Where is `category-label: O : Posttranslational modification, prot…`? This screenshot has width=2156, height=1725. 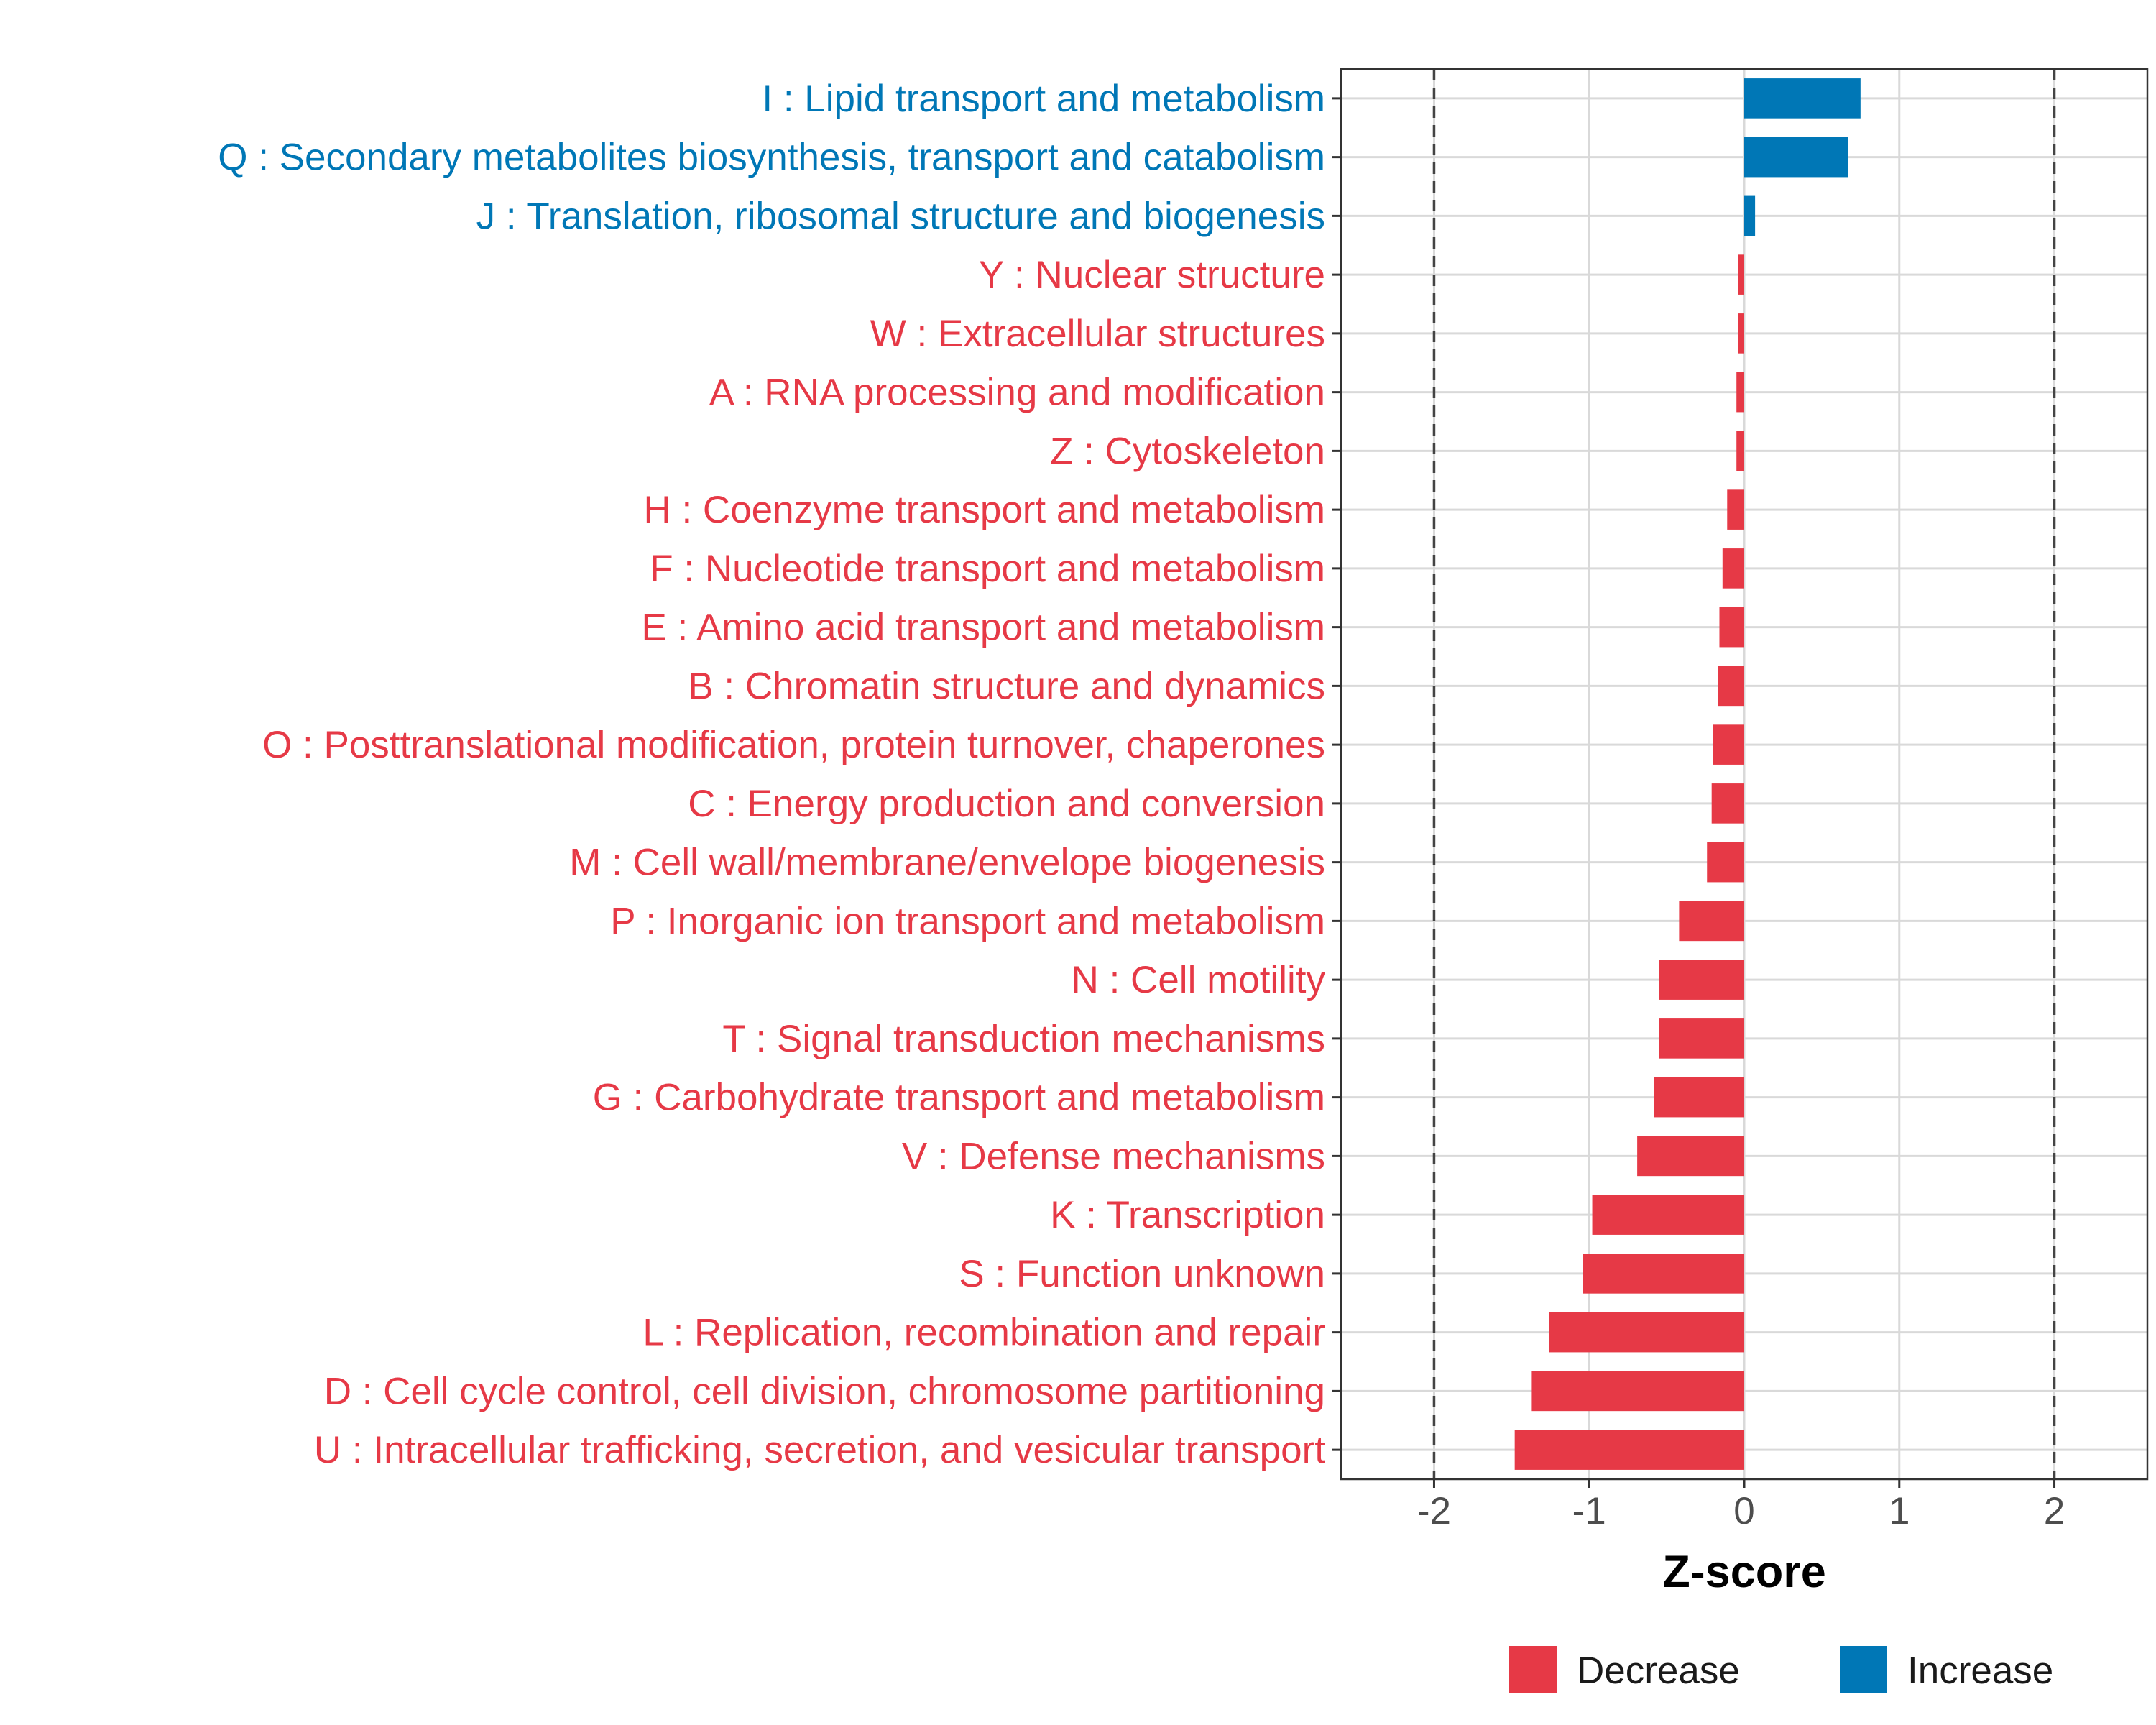
category-label: O : Posttranslational modification, prot… is located at coordinates (794, 745).